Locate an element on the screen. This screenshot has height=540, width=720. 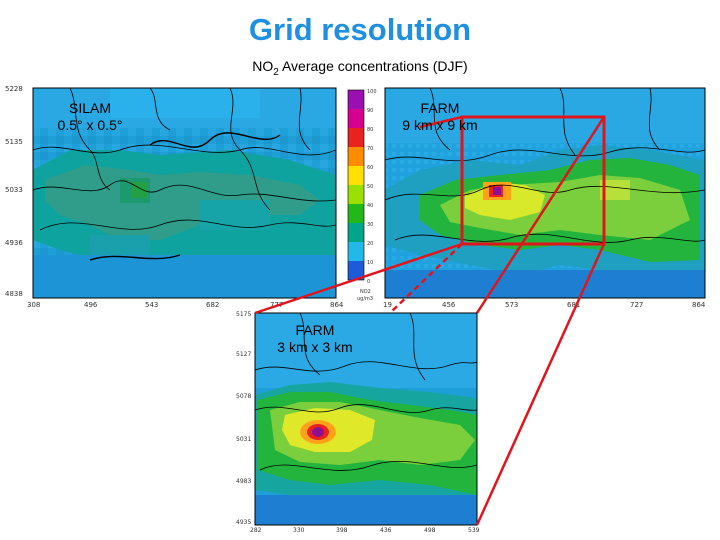
silam-y-tick: 4838 is located at coordinates (14, 294).